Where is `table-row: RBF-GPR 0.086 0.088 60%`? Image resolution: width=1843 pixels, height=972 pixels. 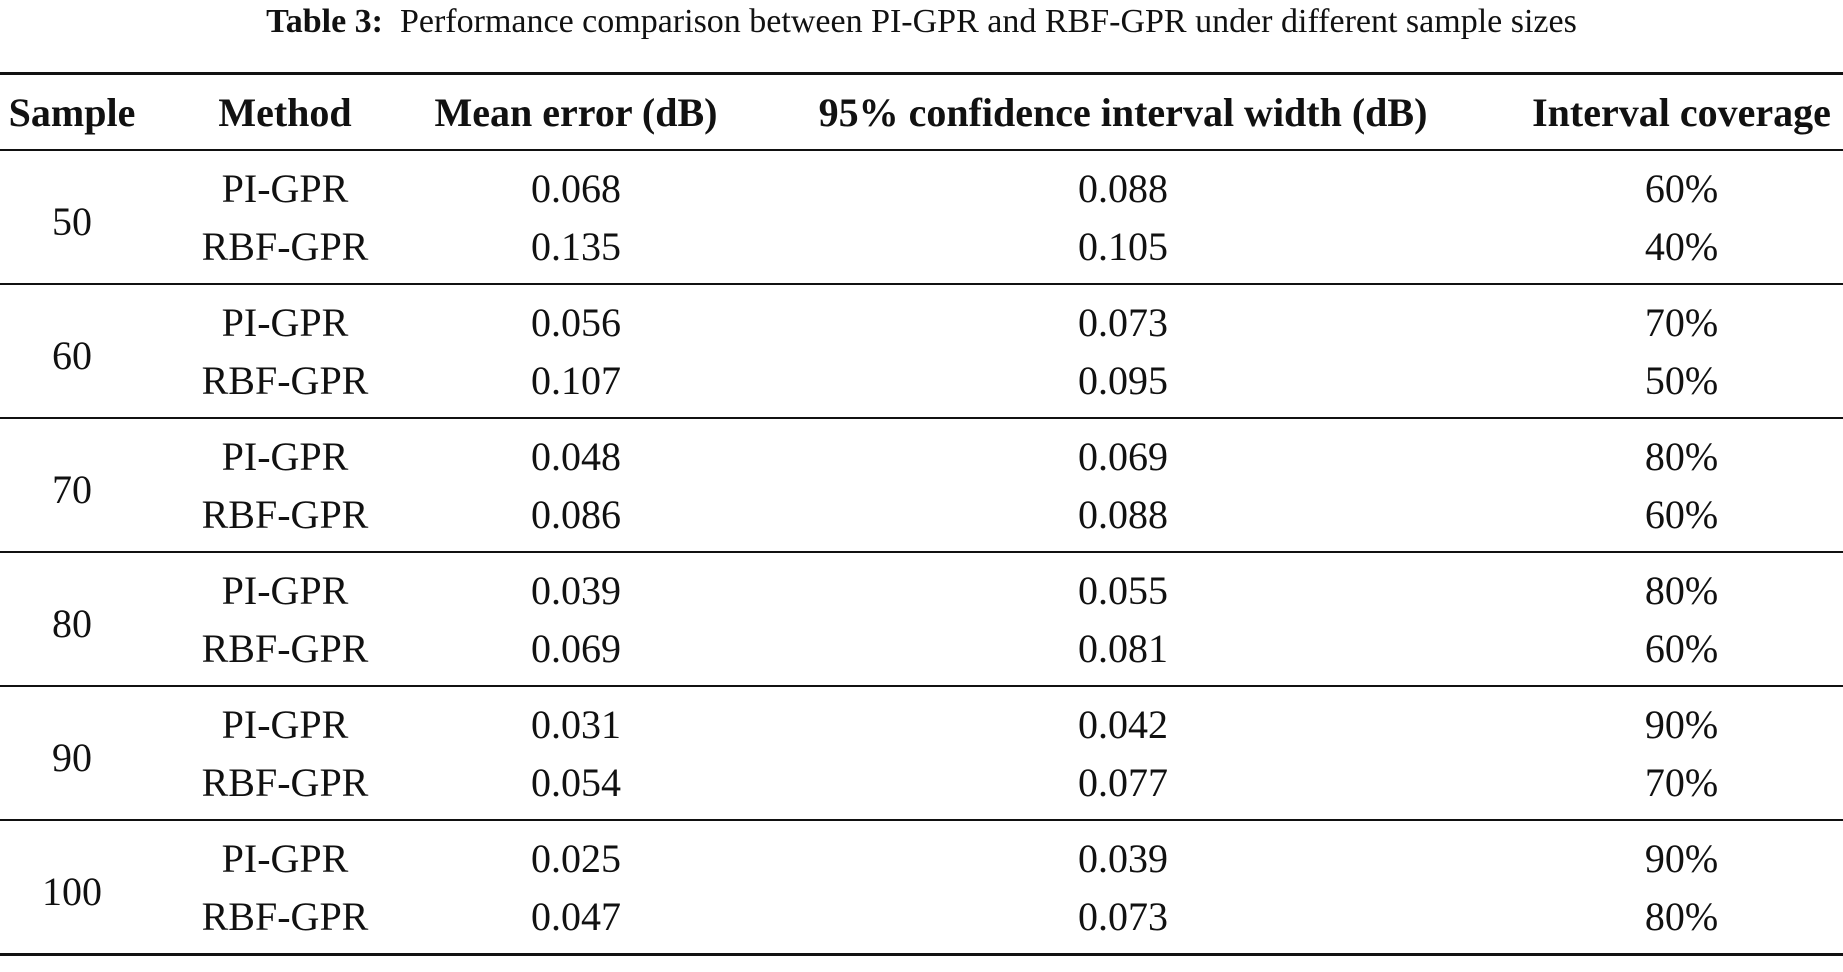 table-row: RBF-GPR 0.086 0.088 60% is located at coordinates (921, 518).